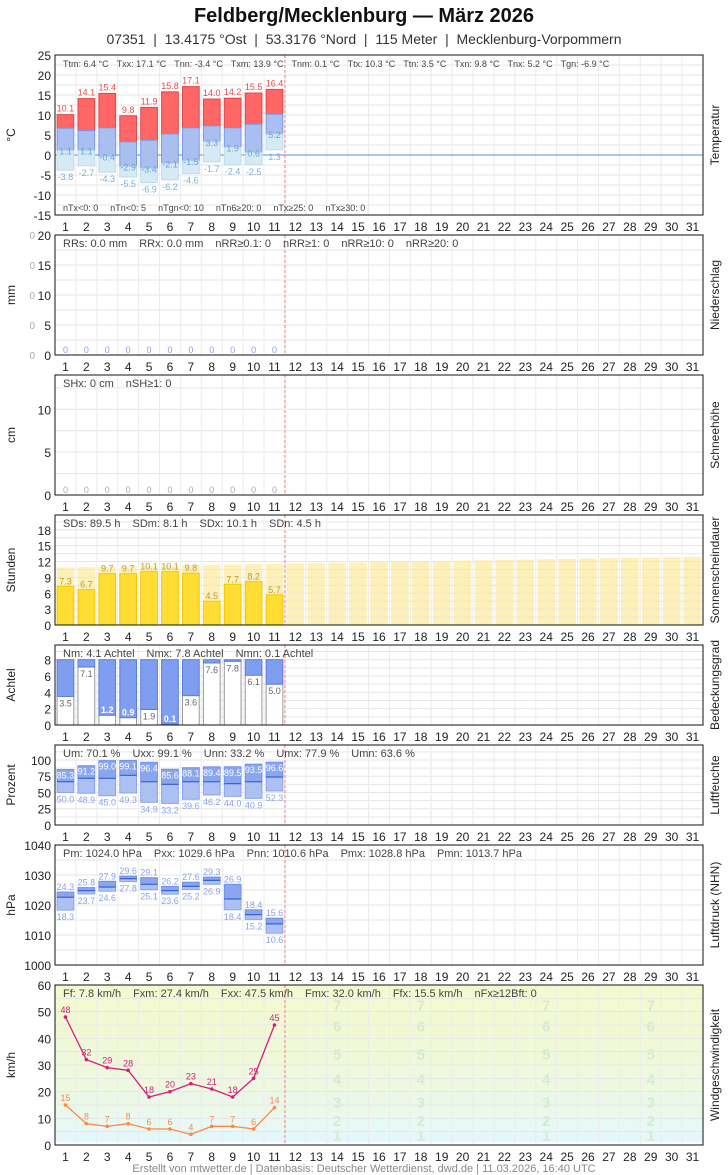 This screenshot has width=728, height=1175. I want to click on x-tick-label: 17, so click(400, 367).